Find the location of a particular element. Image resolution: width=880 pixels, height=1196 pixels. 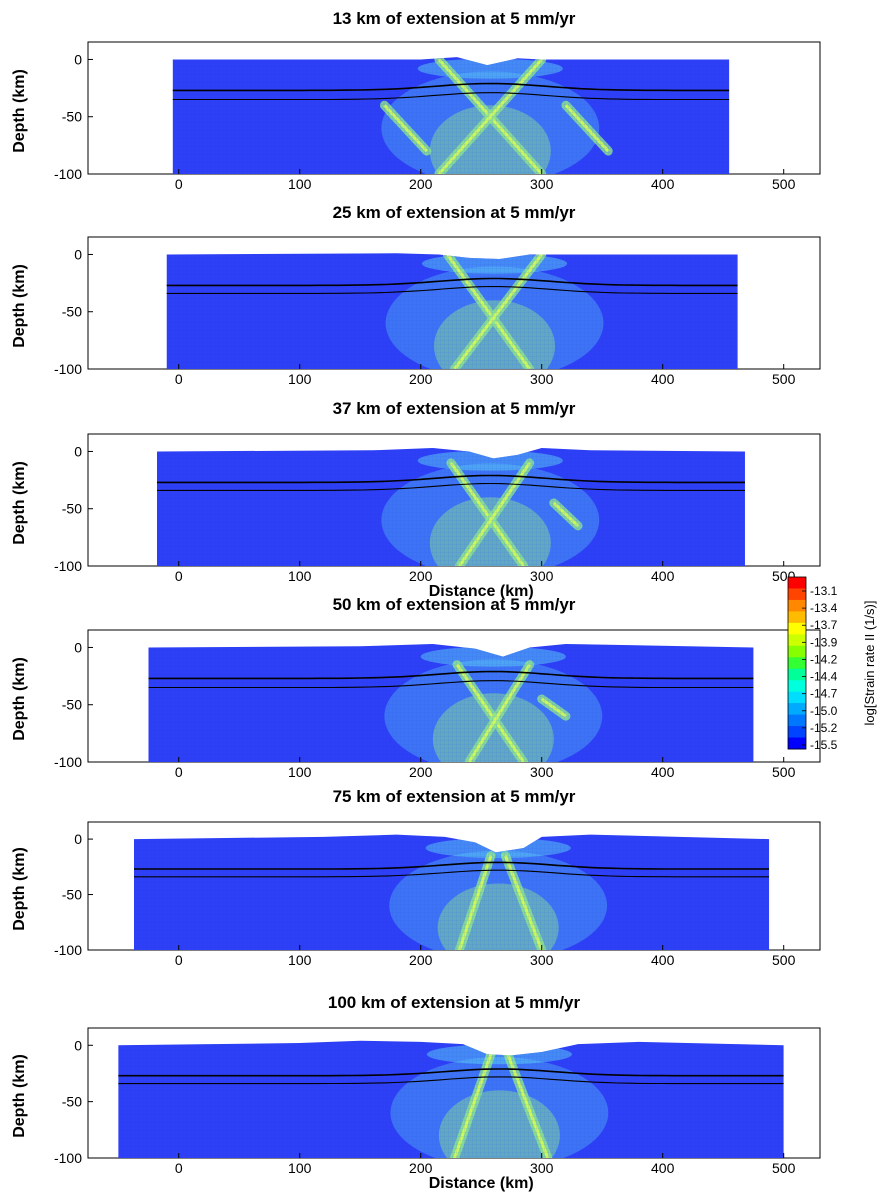

colorbar-tick-label: -14.4 is located at coordinates (824, 677).